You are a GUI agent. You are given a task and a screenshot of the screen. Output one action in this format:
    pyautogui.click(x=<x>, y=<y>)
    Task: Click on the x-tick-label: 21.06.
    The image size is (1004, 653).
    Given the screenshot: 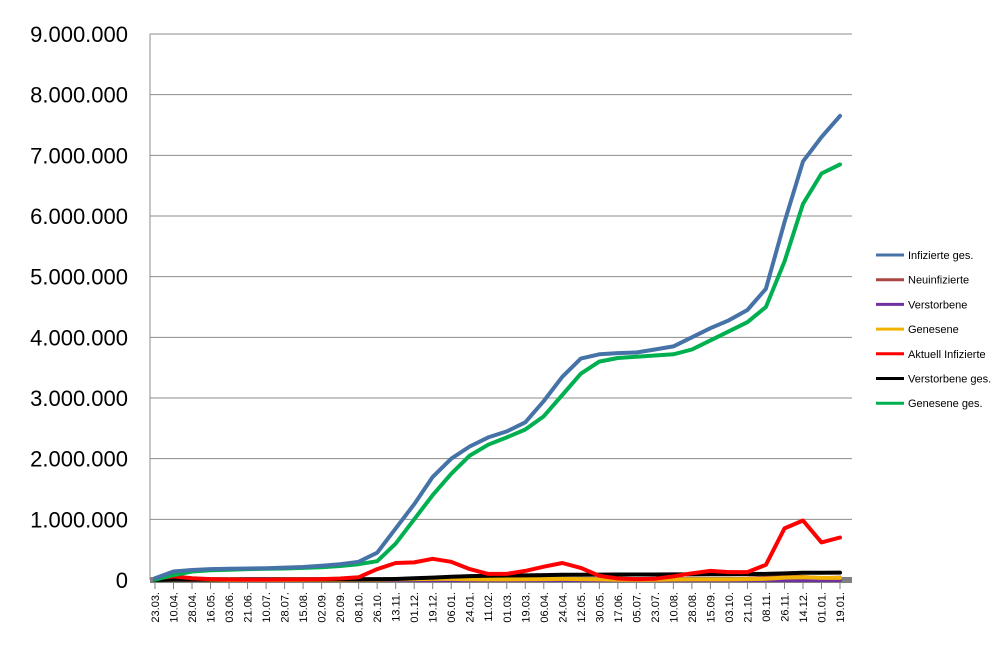 What is the action you would take?
    pyautogui.click(x=249, y=607)
    